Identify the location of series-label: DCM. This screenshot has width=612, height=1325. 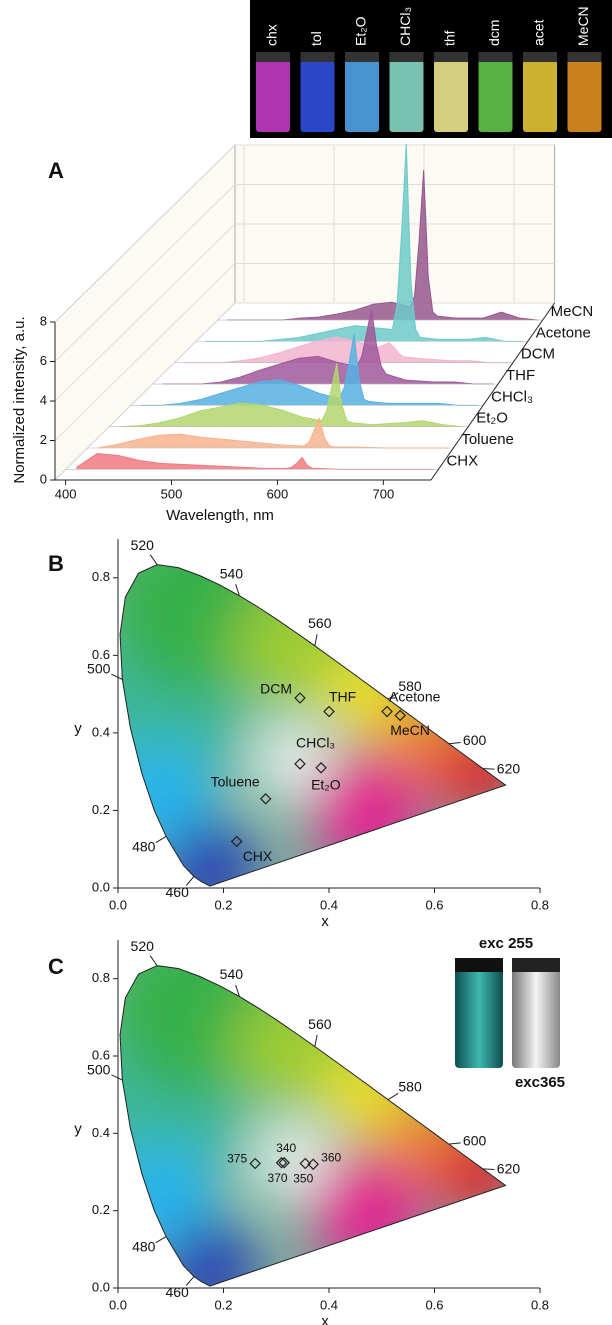
(538, 354).